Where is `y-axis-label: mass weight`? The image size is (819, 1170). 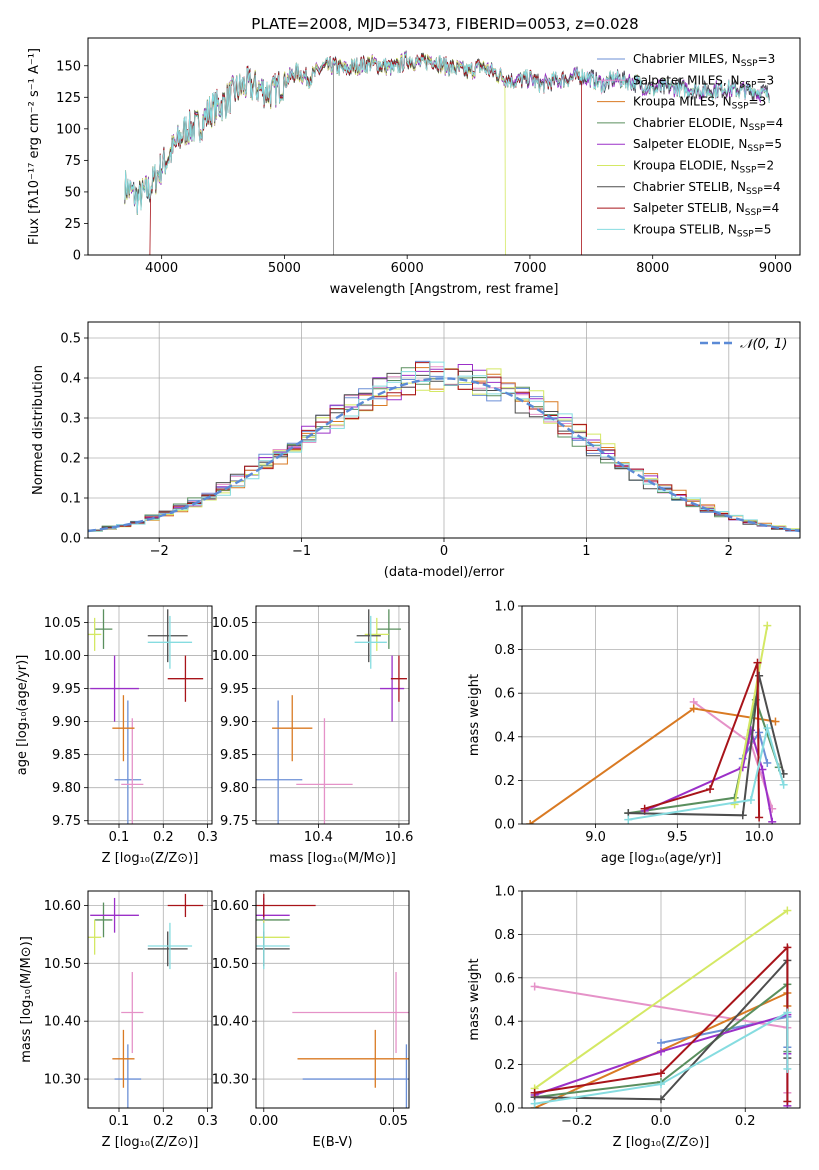
y-axis-label: mass weight is located at coordinates (474, 999).